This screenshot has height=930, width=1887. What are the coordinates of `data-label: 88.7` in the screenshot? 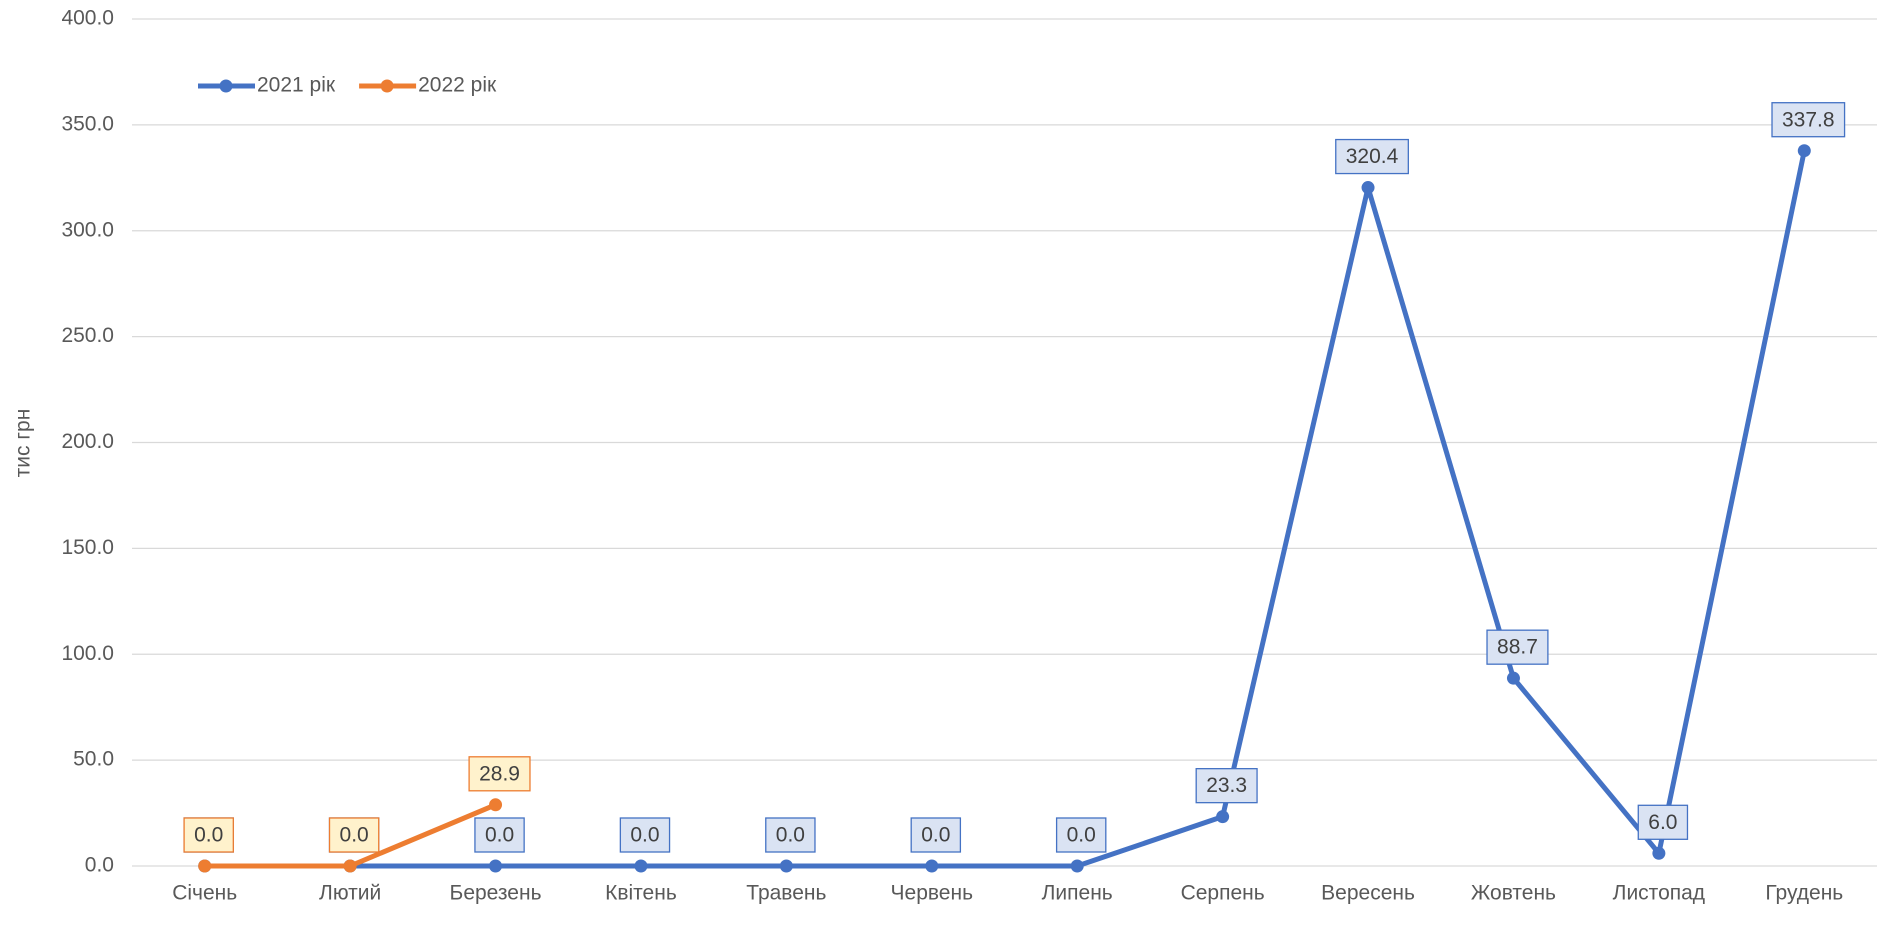 It's located at (1517, 647).